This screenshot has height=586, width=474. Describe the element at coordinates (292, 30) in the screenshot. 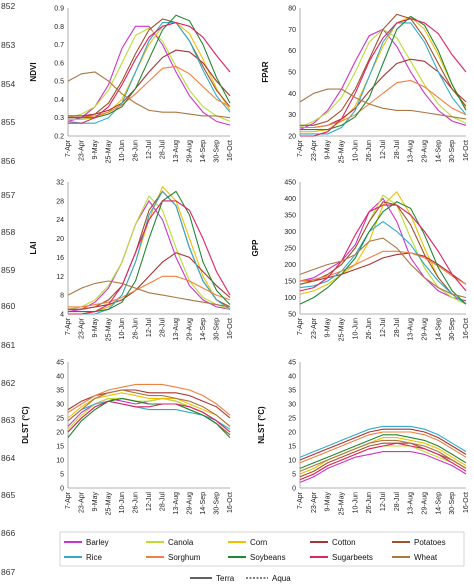

I see `y-tick-label: 70` at that location.